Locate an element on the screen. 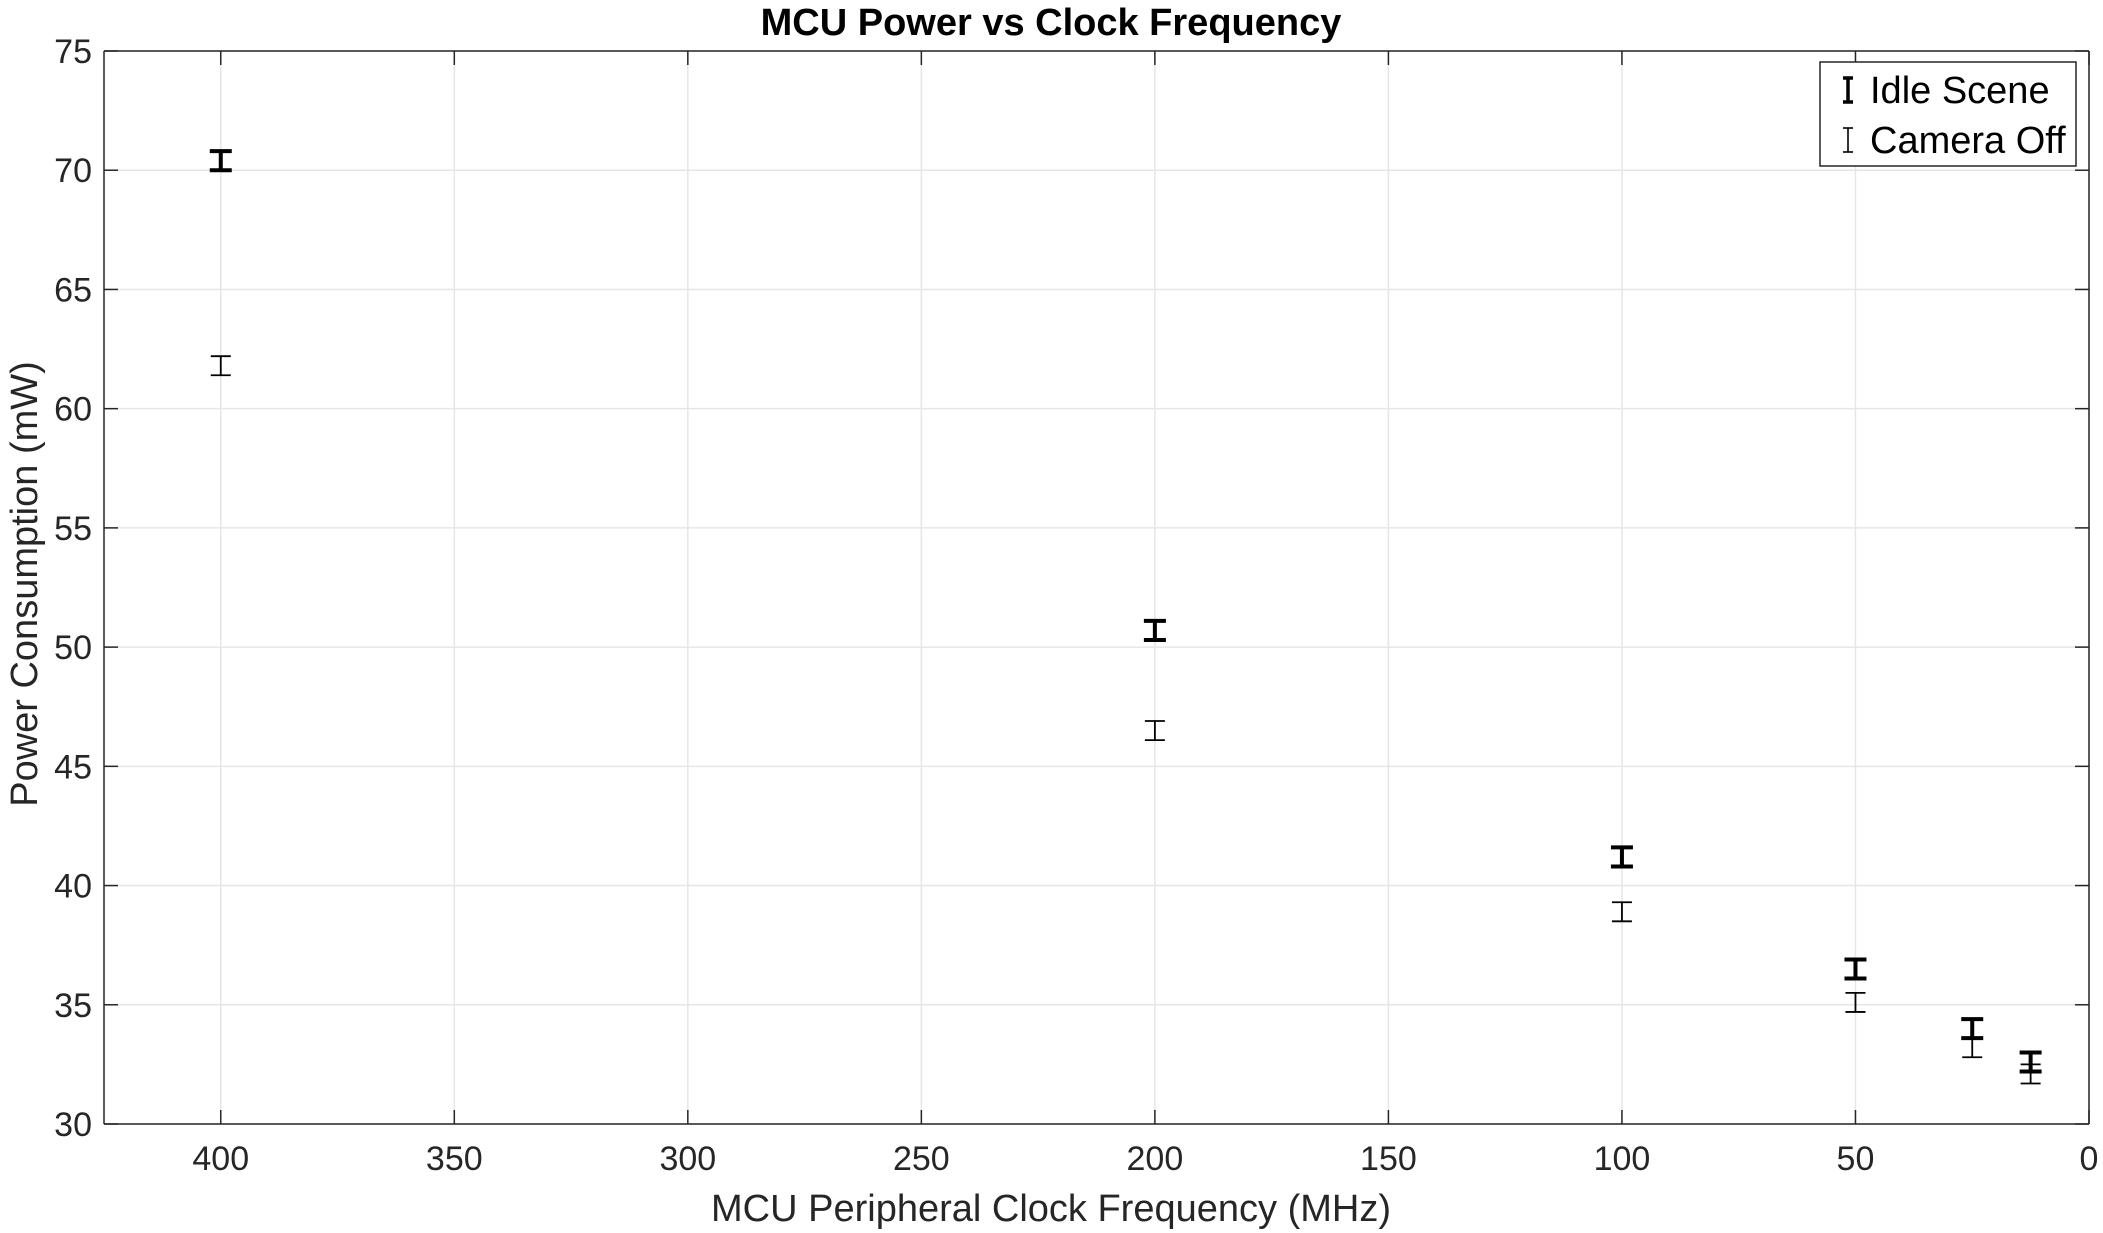 The width and height of the screenshot is (2103, 1233). y-tick-label: 55 is located at coordinates (73, 529).